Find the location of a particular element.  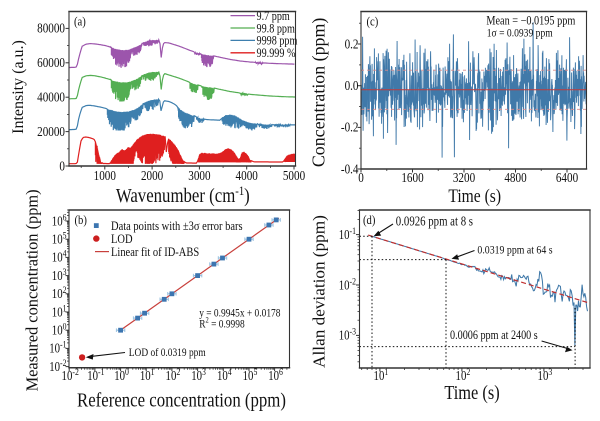

svg-text: (b) is located at coordinates (81, 219).